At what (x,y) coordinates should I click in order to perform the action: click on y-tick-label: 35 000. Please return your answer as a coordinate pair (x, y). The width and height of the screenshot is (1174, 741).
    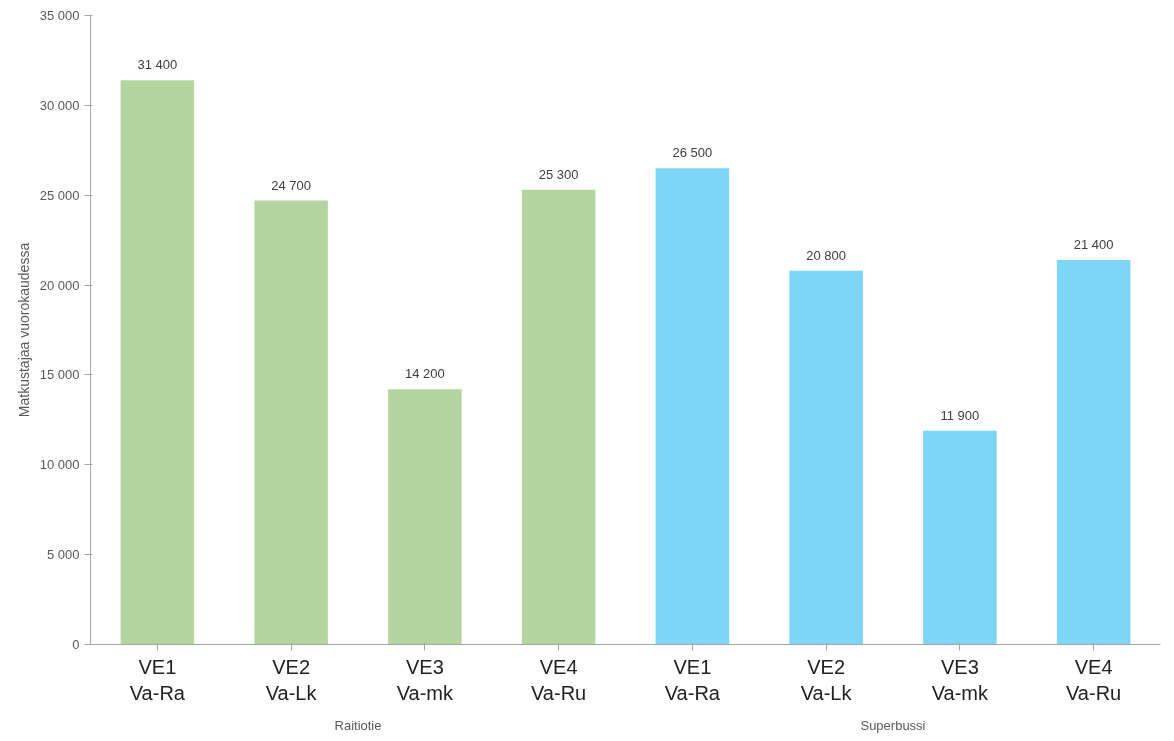
    Looking at the image, I should click on (59, 15).